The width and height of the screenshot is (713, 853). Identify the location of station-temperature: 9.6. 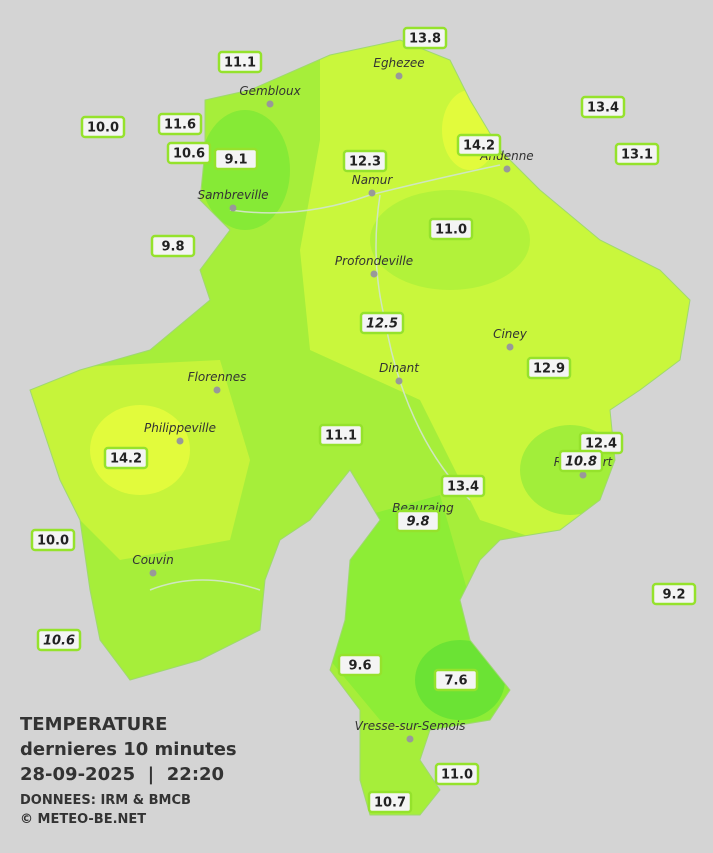
(359, 666).